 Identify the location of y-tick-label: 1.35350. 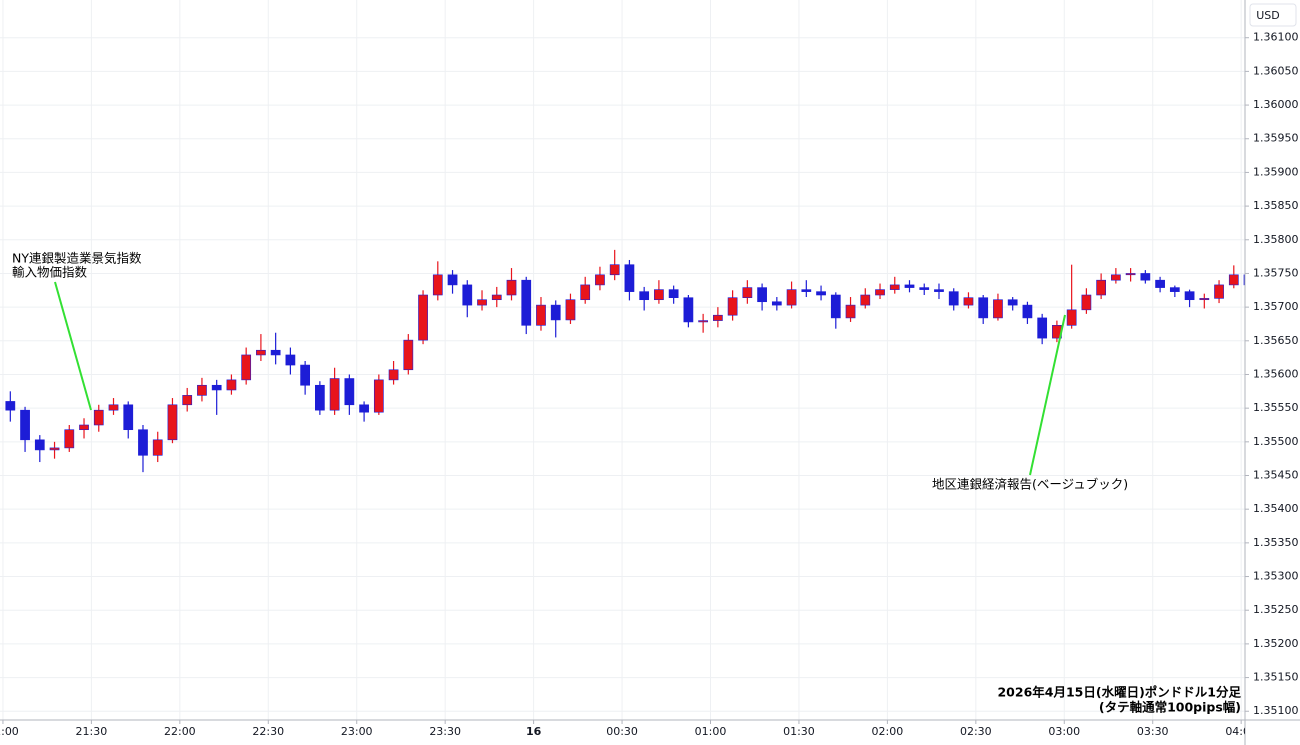
(1276, 542).